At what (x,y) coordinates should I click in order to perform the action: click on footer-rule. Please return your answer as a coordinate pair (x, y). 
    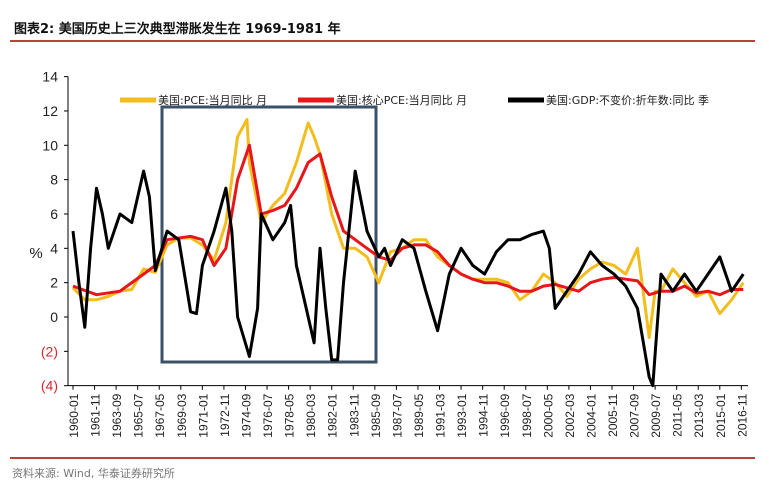
    Looking at the image, I should click on (382, 458).